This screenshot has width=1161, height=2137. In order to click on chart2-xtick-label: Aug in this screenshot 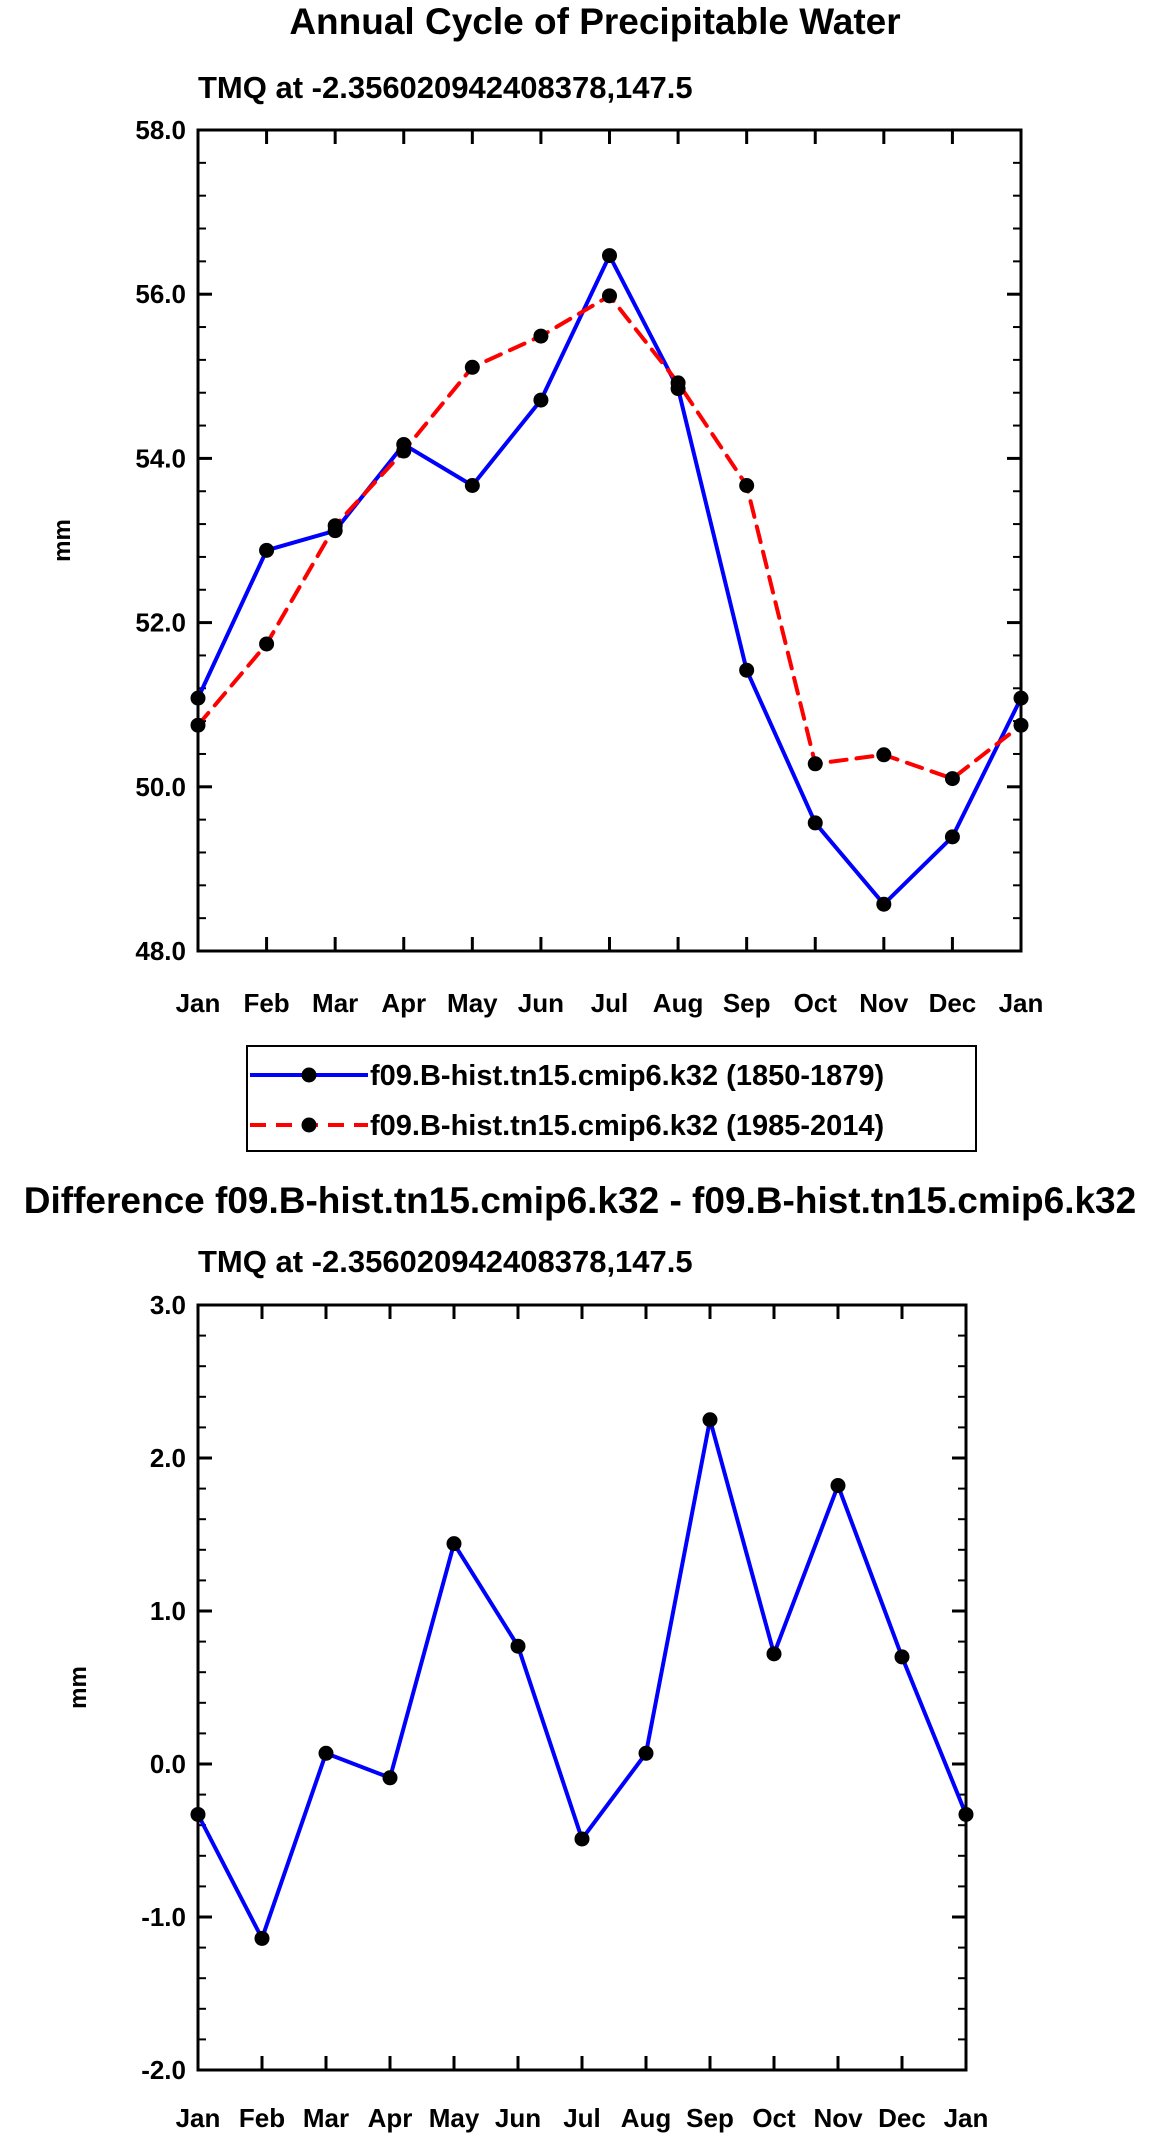, I will do `click(646, 2118)`.